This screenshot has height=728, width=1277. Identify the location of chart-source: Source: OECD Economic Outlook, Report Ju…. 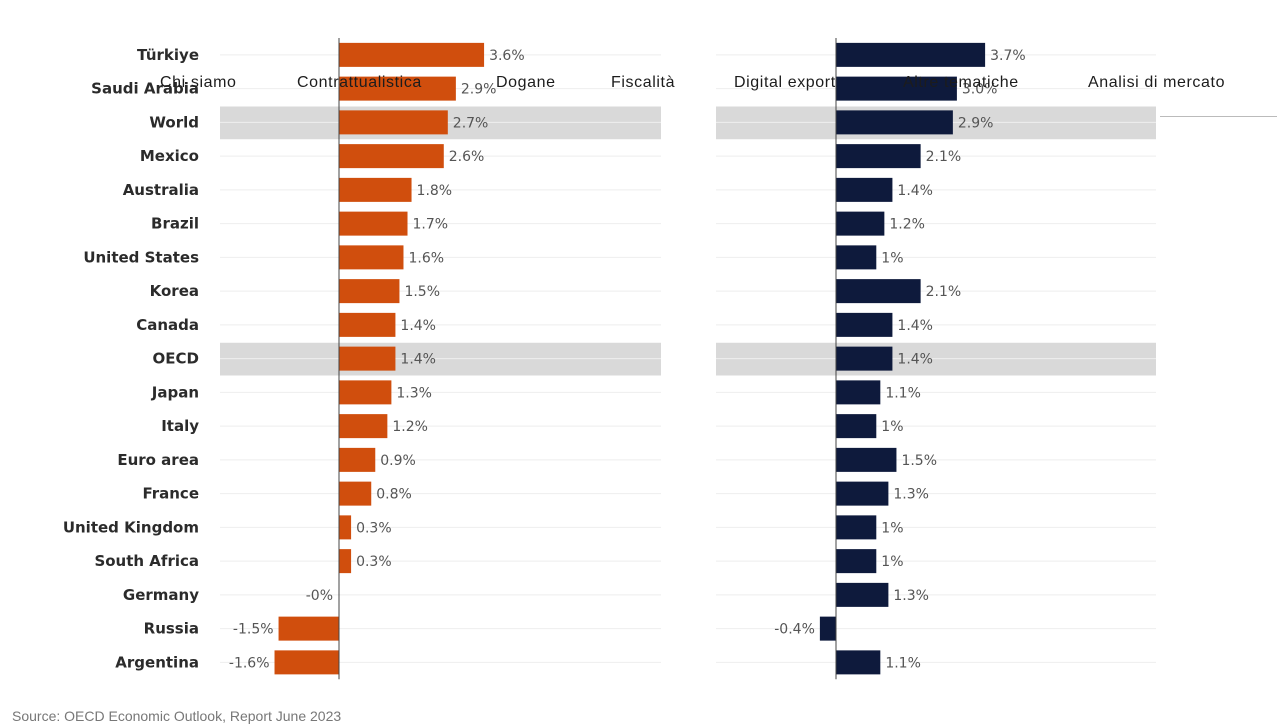
(177, 716).